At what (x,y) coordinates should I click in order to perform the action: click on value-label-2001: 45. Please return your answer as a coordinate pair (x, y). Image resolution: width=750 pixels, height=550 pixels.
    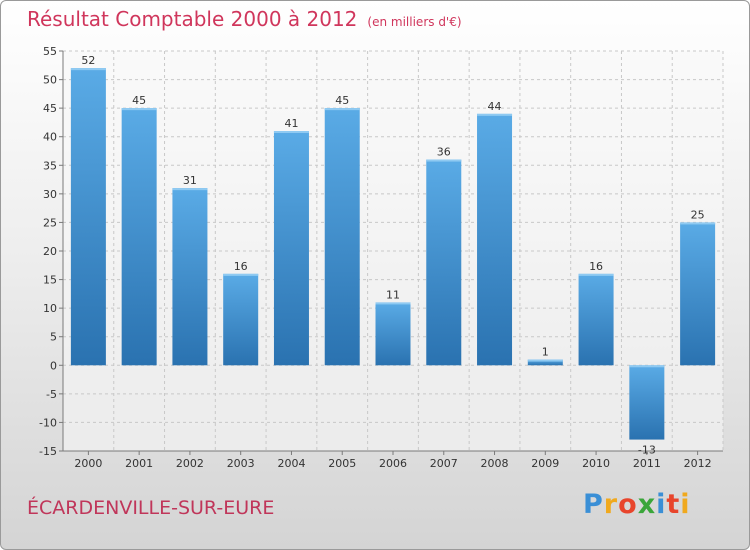
    Looking at the image, I should click on (139, 100).